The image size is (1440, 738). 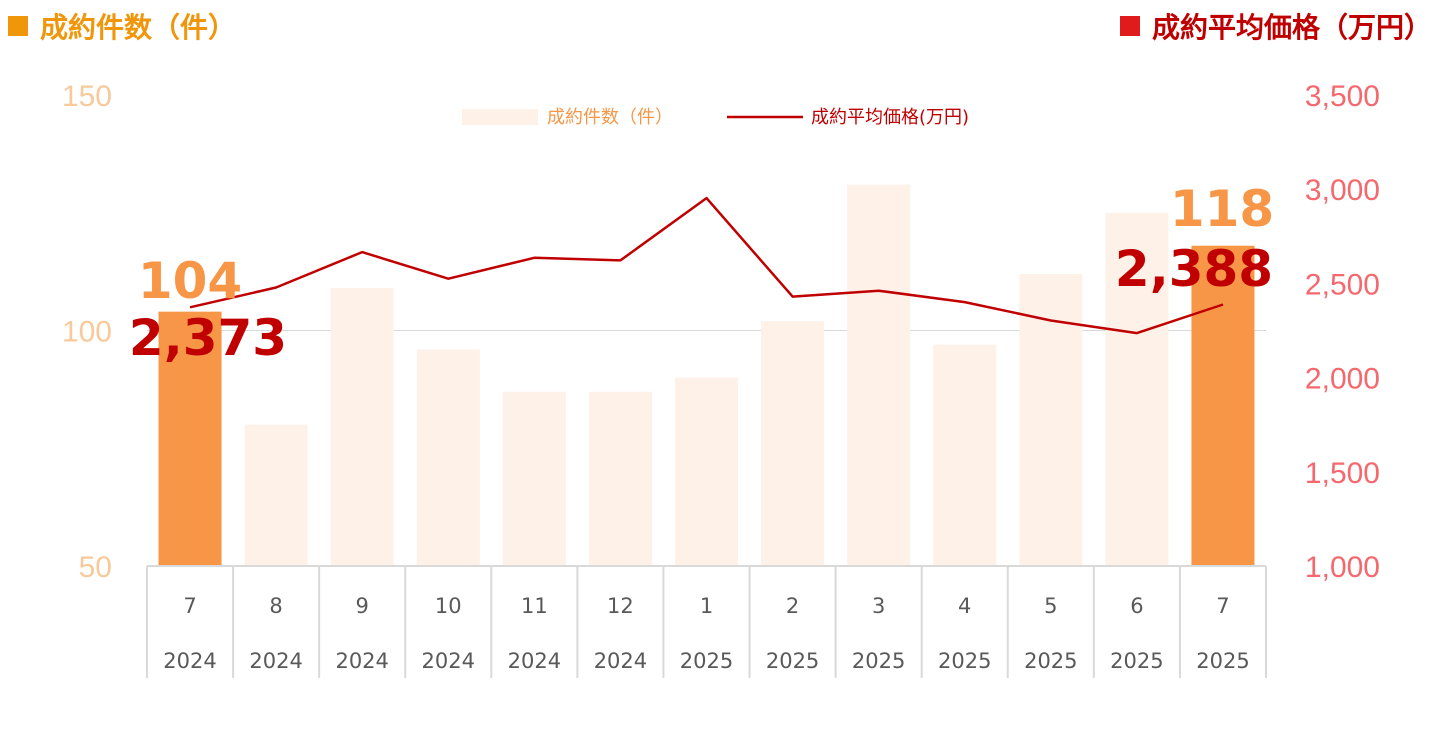 I want to click on left-tick-label: 100, so click(x=87, y=332).